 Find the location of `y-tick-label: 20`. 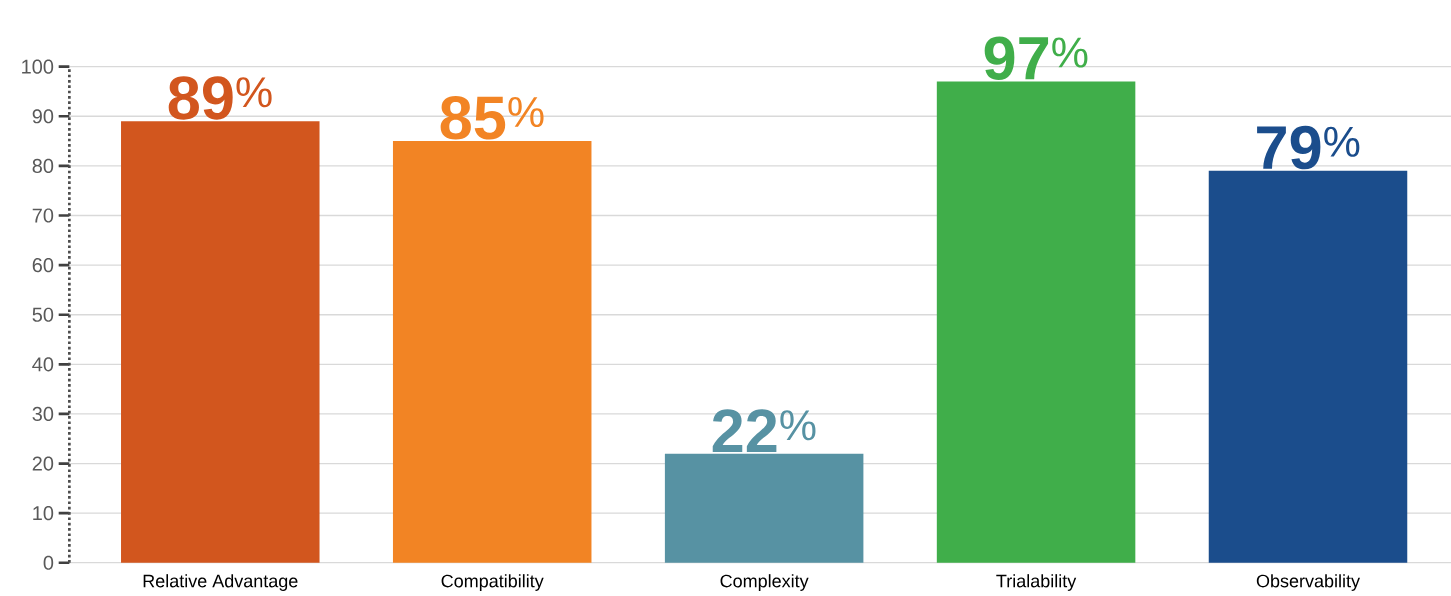

y-tick-label: 20 is located at coordinates (43, 463).